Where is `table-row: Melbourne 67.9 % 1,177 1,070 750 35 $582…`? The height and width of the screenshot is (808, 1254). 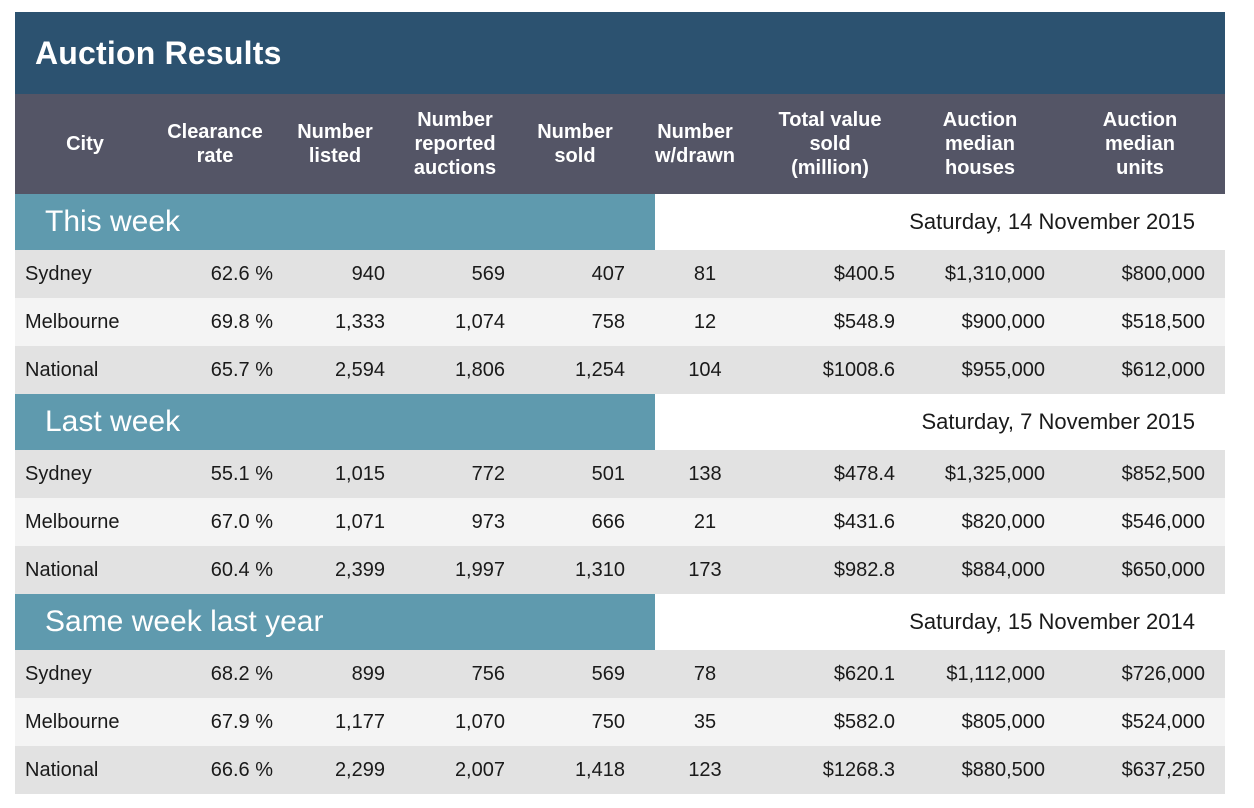 table-row: Melbourne 67.9 % 1,177 1,070 750 35 $582… is located at coordinates (620, 722).